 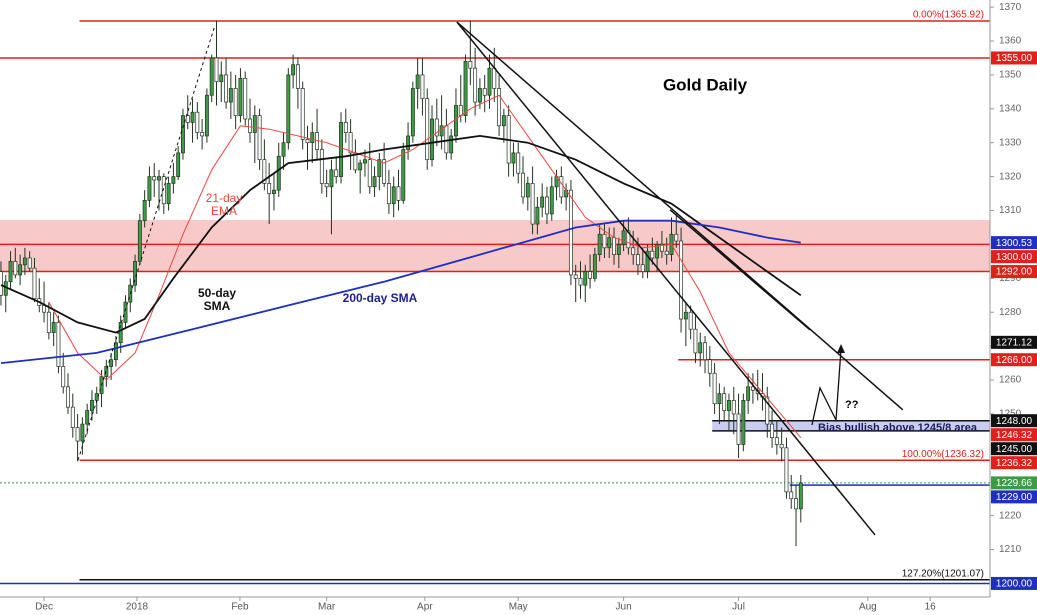 I want to click on y-tick-label: 1220, so click(x=1010, y=515).